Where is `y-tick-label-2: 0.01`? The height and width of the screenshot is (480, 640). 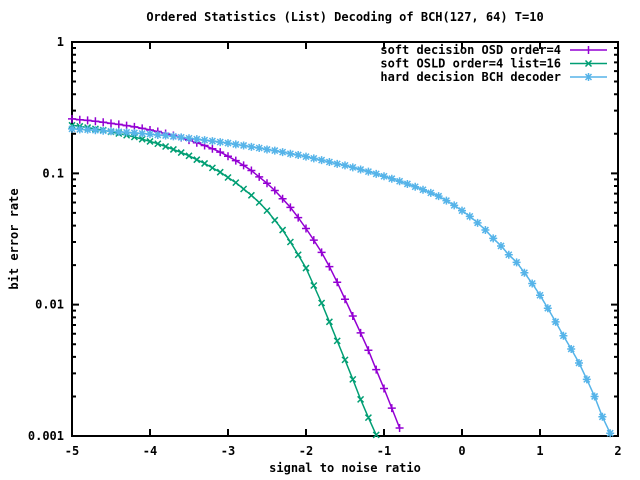 y-tick-label-2: 0.01 is located at coordinates (49, 305).